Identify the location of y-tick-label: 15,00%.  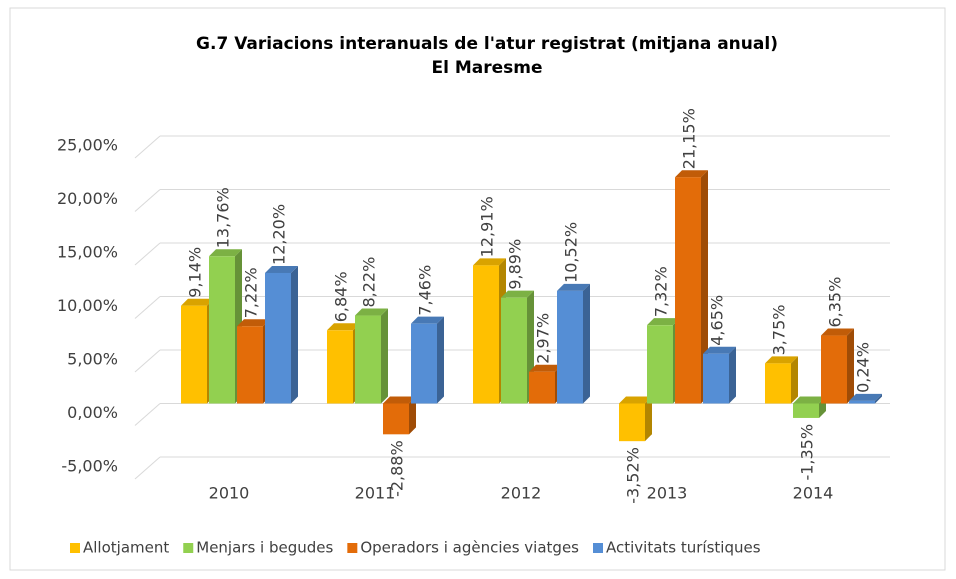
(87, 252).